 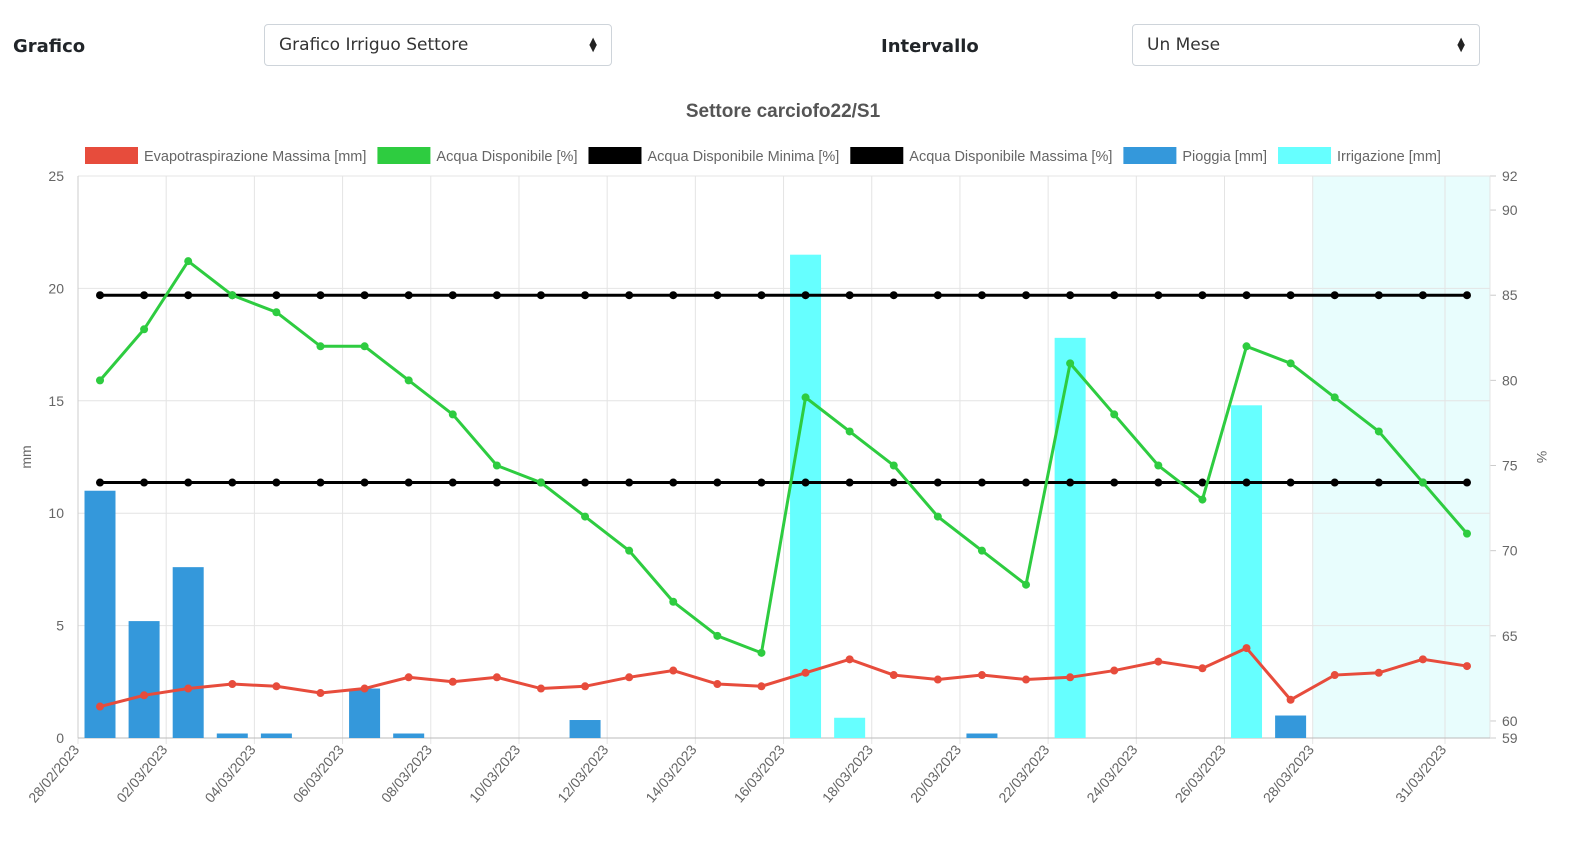 I want to click on y-right-tick-label: 60, so click(x=1510, y=721).